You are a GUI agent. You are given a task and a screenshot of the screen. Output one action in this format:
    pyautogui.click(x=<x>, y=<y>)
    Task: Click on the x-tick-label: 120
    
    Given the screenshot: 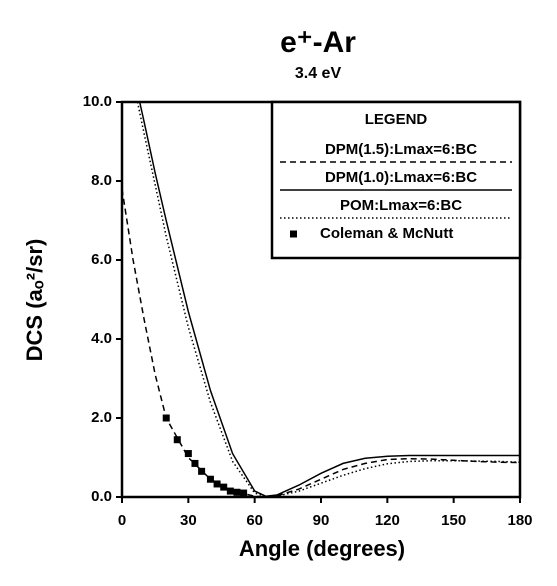 What is the action you would take?
    pyautogui.click(x=387, y=520)
    